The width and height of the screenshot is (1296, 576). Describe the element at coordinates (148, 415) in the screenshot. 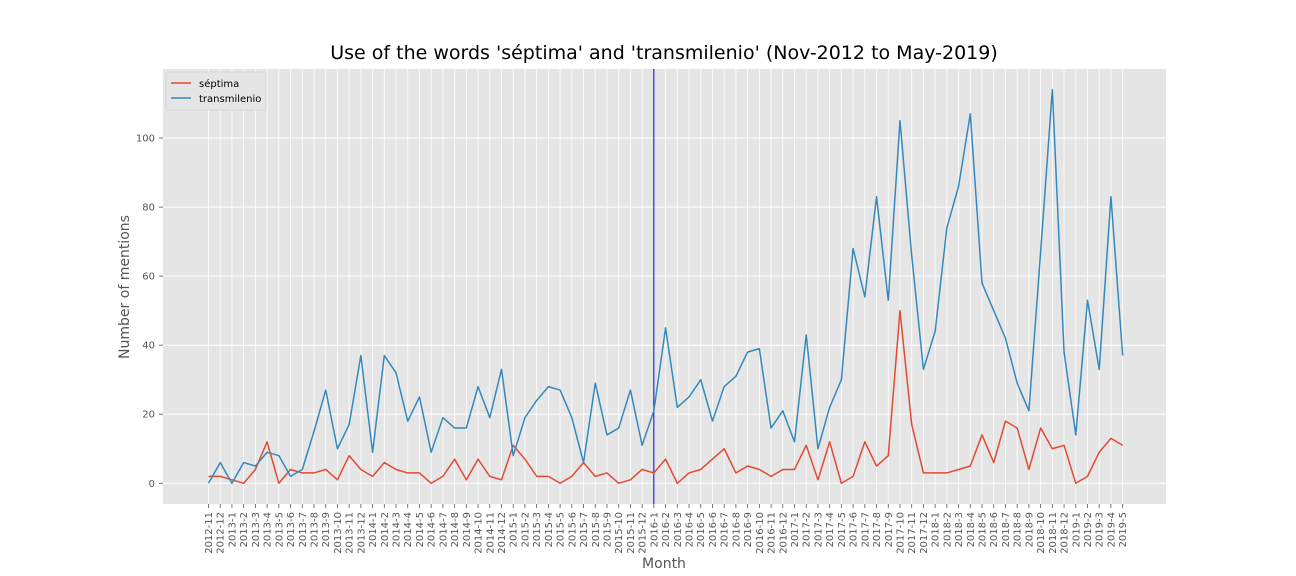

I see `y-tick-label: 20` at that location.